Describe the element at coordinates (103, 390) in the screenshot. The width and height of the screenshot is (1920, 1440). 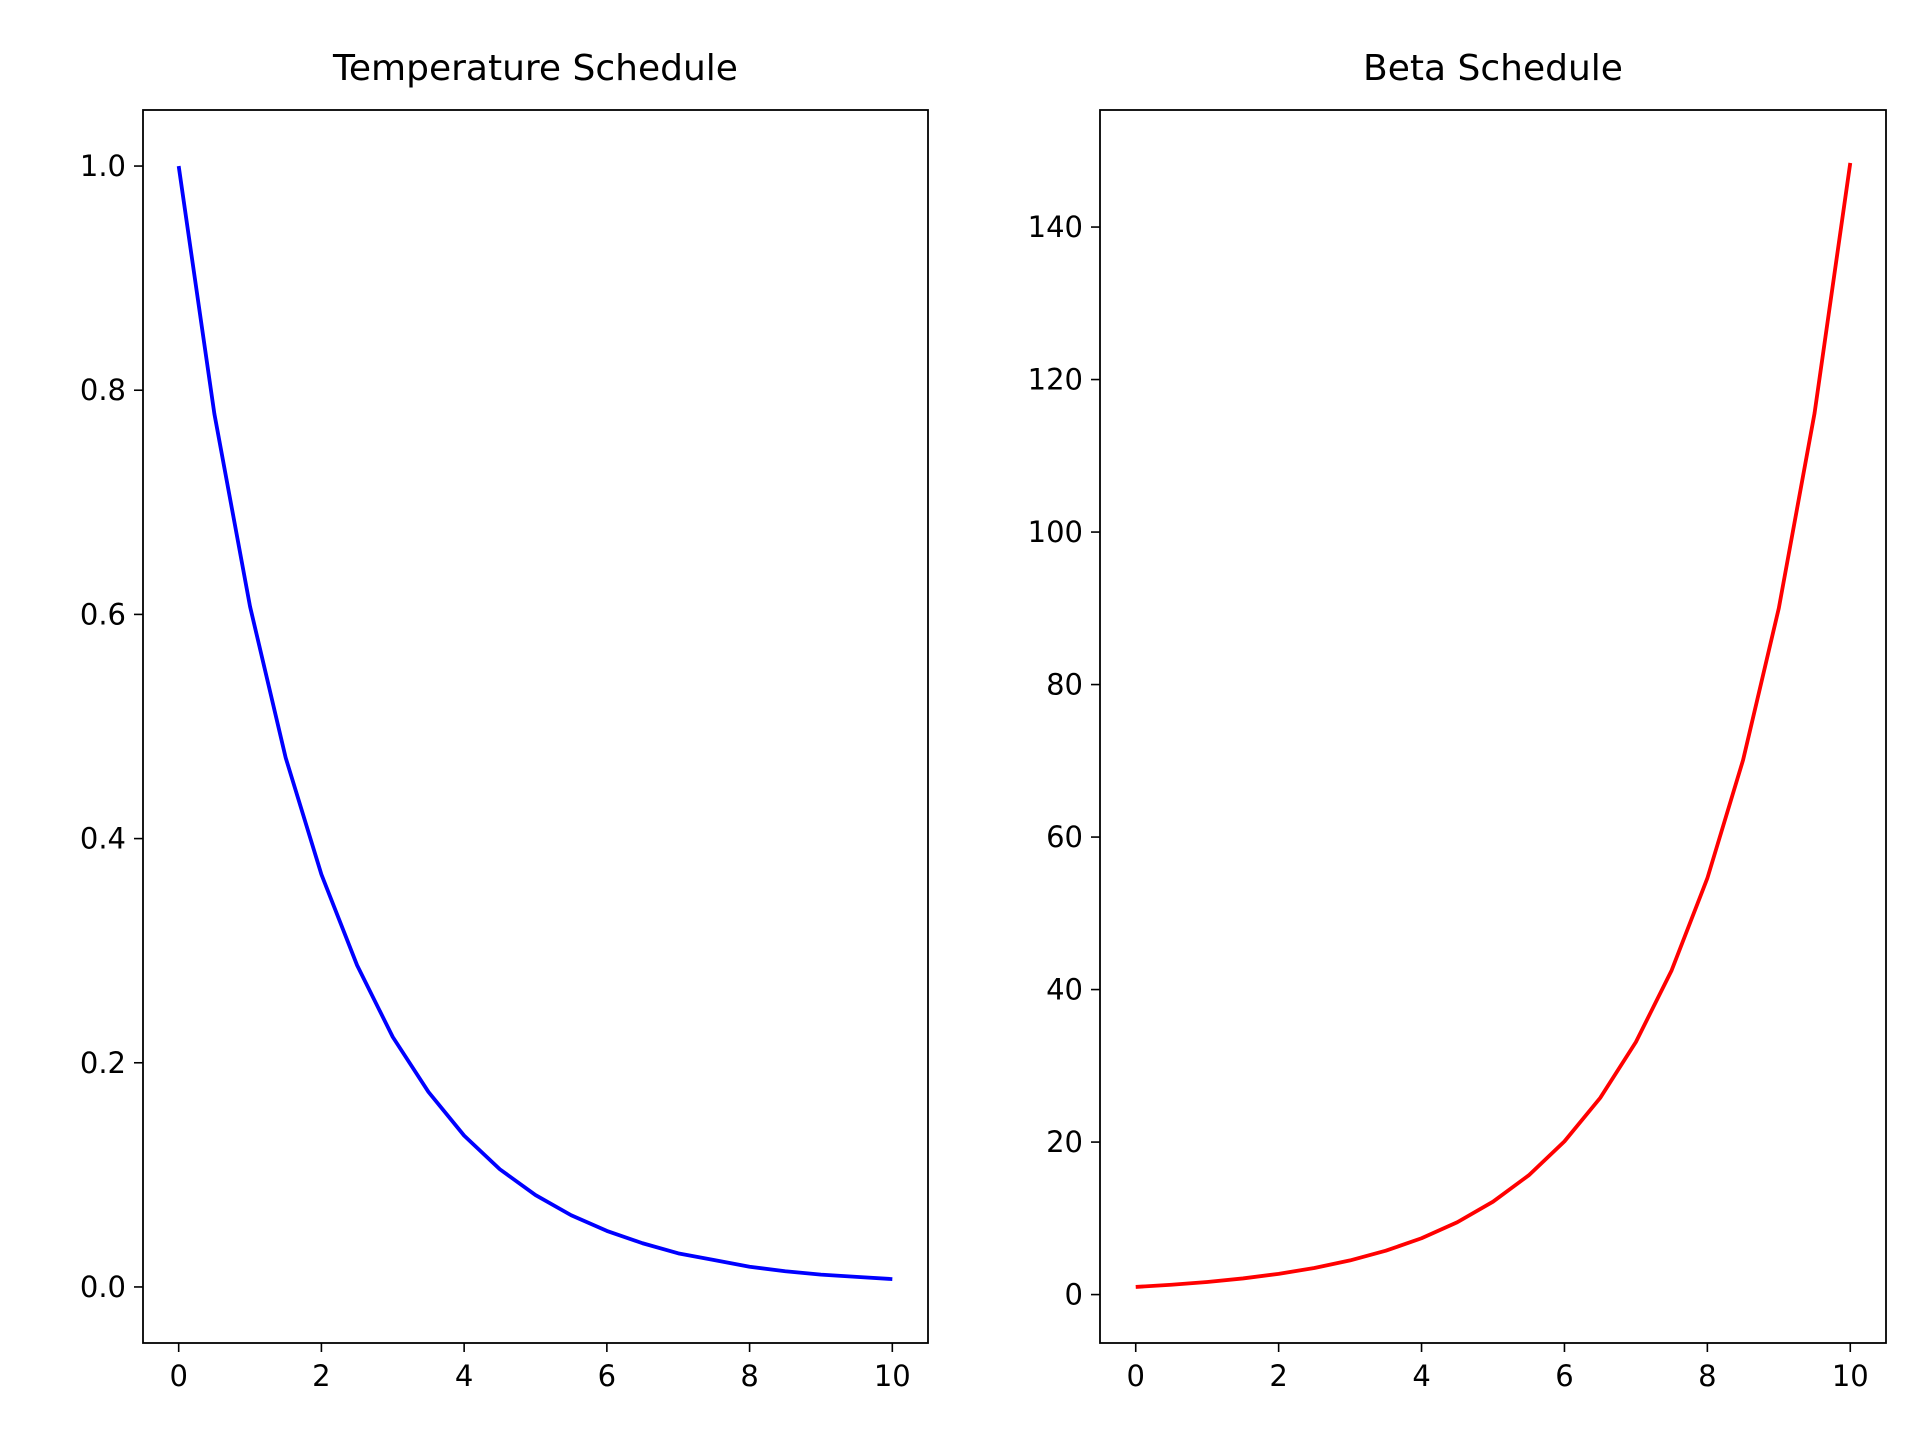
I see `y-tick-label: 0.8` at that location.